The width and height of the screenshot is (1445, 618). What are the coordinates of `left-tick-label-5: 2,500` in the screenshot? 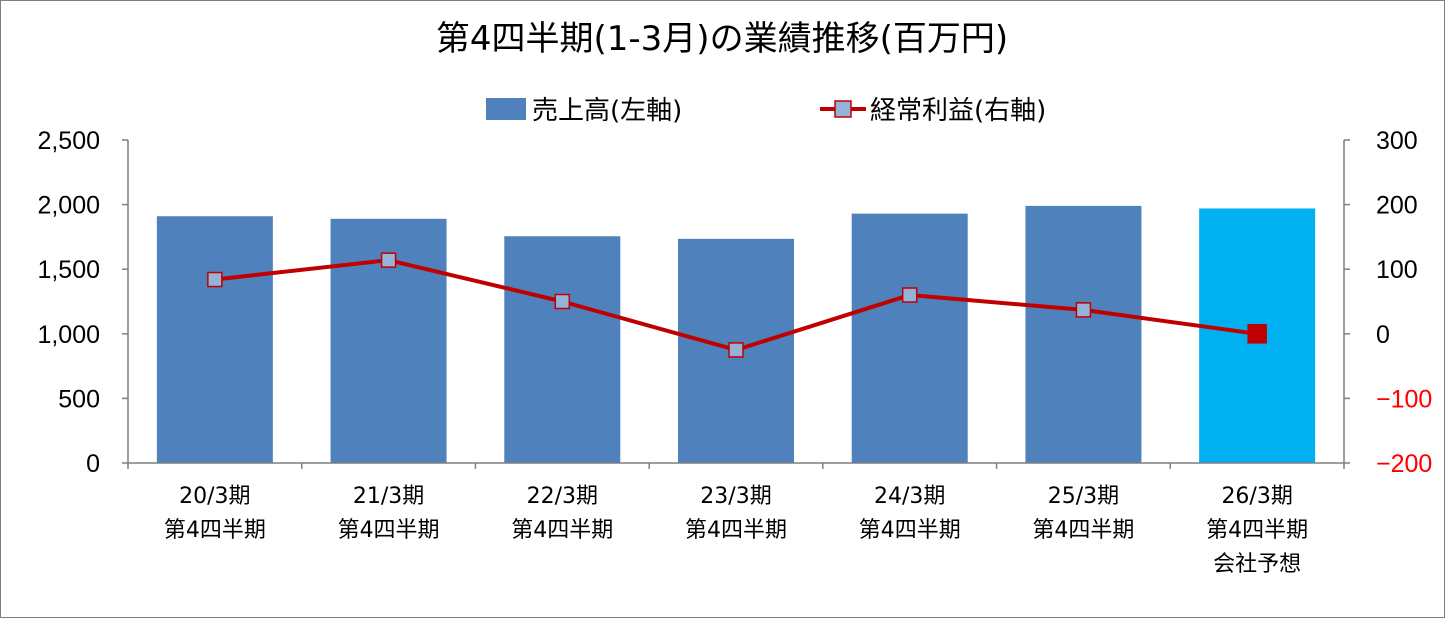 It's located at (68, 141).